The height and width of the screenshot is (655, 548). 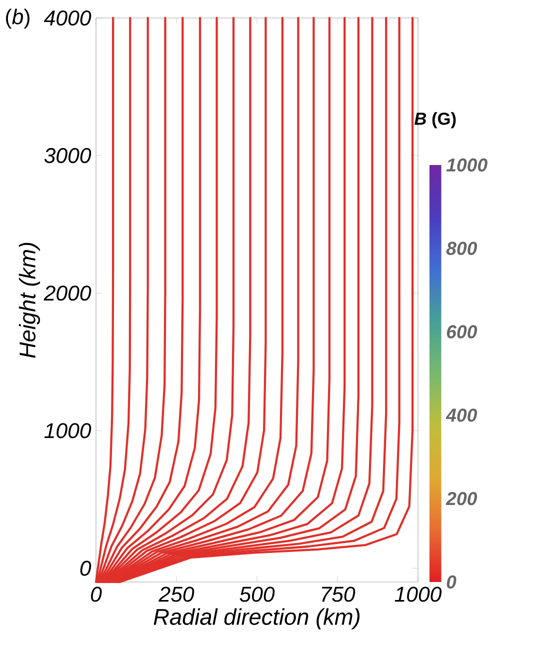 What do you see at coordinates (68, 156) in the screenshot?
I see `y-tick-label: 3000` at bounding box center [68, 156].